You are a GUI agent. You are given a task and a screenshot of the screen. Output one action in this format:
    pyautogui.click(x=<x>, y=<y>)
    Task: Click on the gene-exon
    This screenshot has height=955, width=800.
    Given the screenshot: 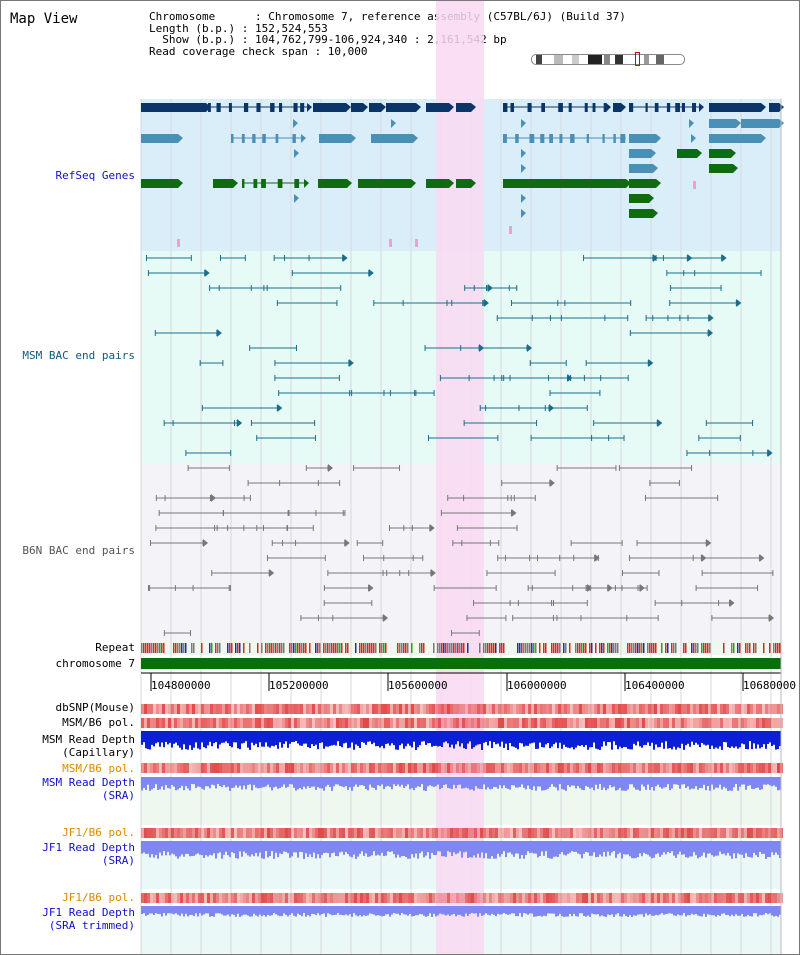 What is the action you would take?
    pyautogui.click(x=646, y=107)
    